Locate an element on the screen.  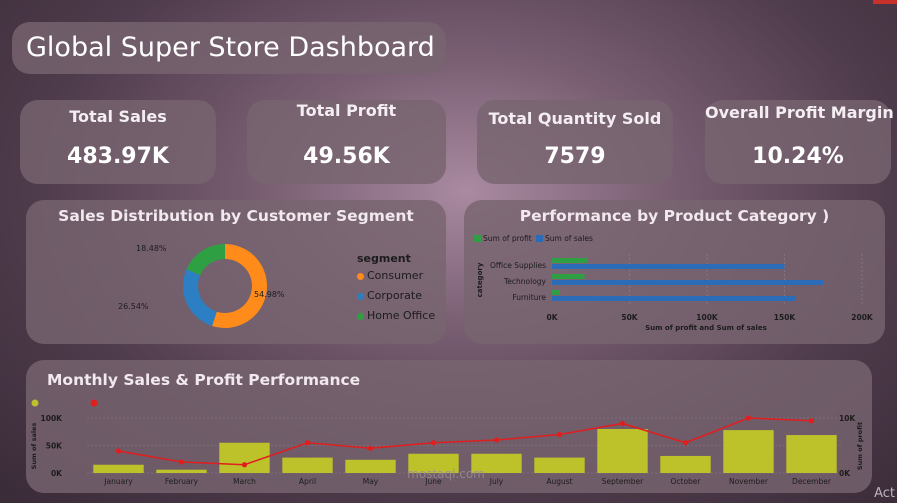
category-tick-label: Office Supplies is located at coordinates (518, 265).